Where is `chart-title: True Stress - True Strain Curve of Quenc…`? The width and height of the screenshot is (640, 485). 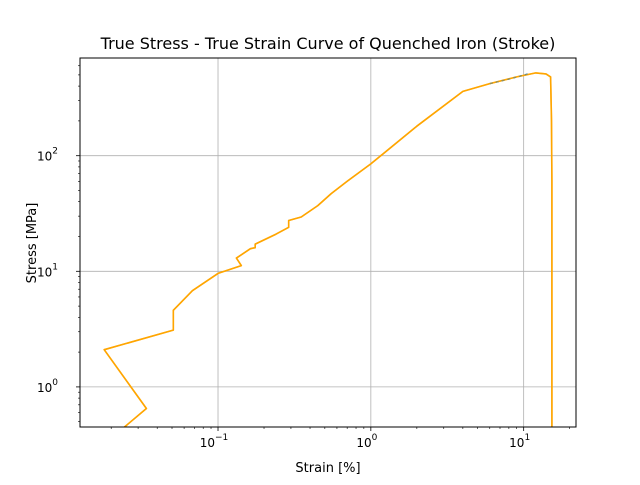
chart-title: True Stress - True Strain Curve of Quenc… is located at coordinates (328, 43).